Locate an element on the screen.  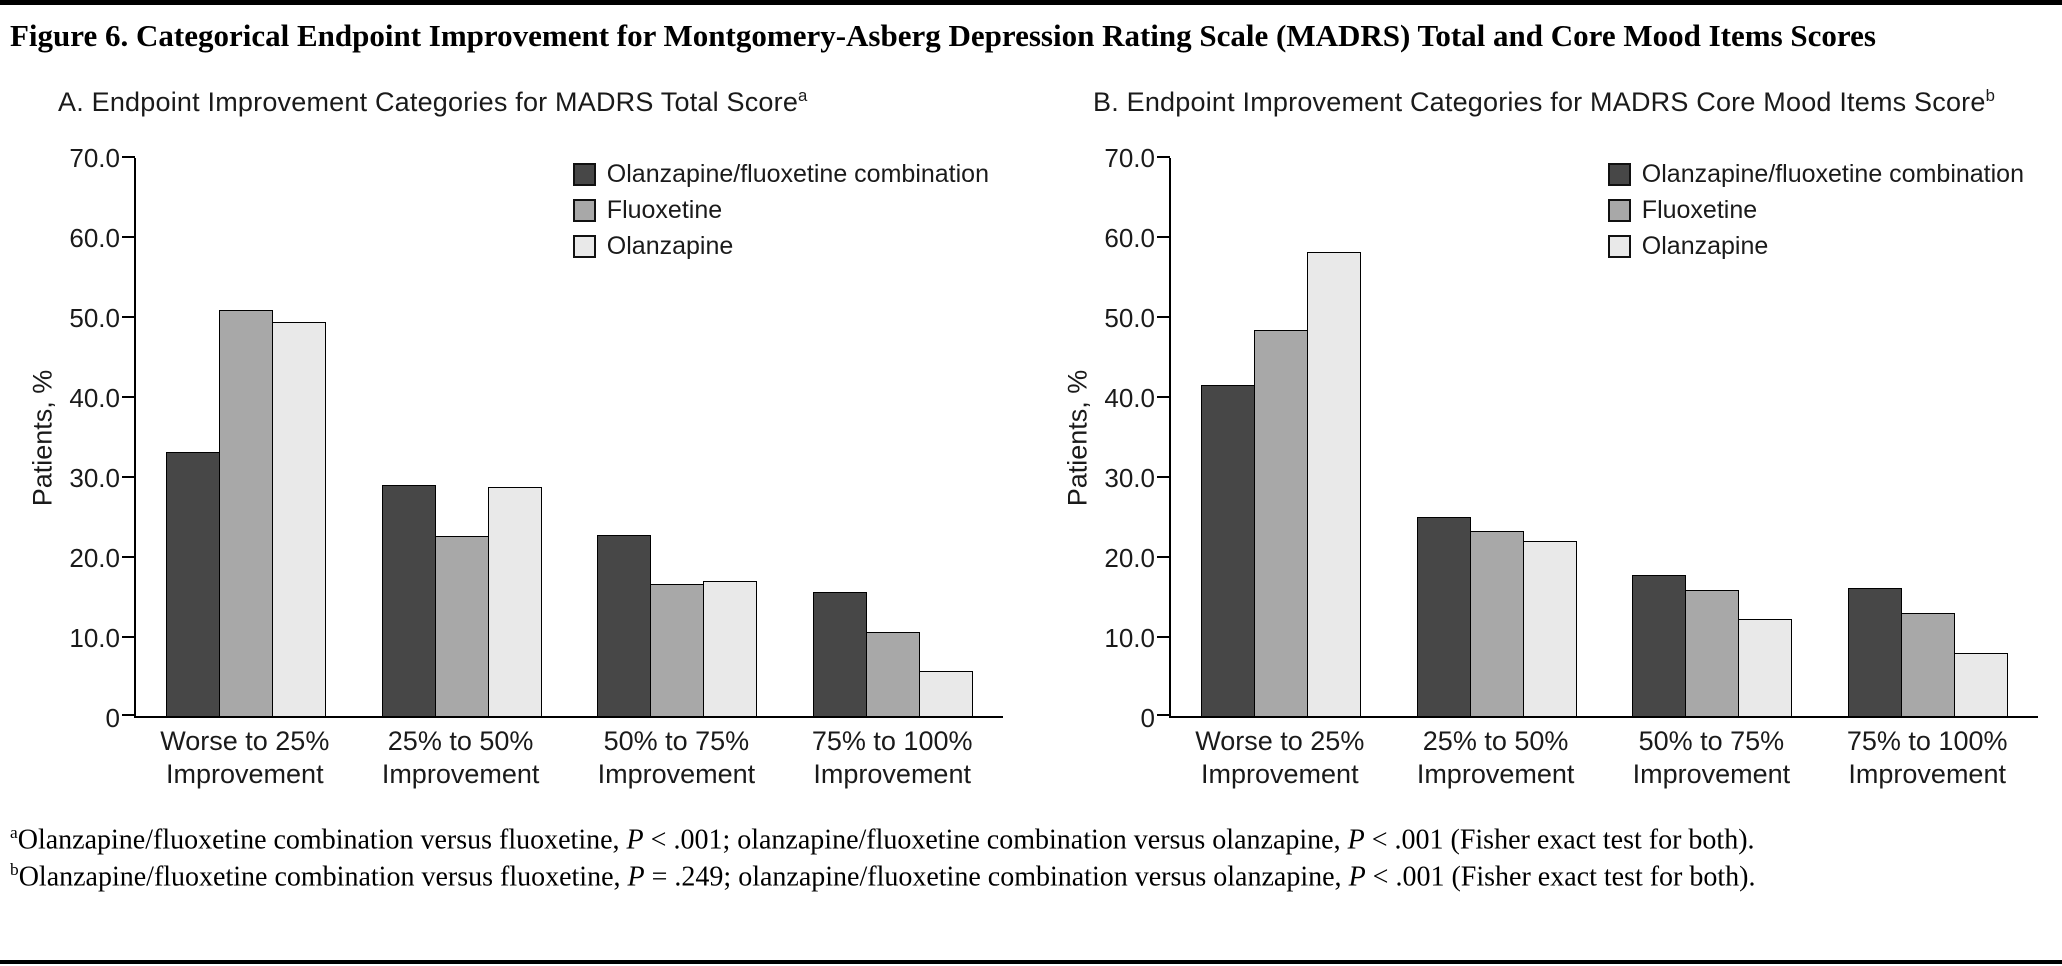
legend-label: Olanzapine/fluoxetine combination is located at coordinates (1832, 173).